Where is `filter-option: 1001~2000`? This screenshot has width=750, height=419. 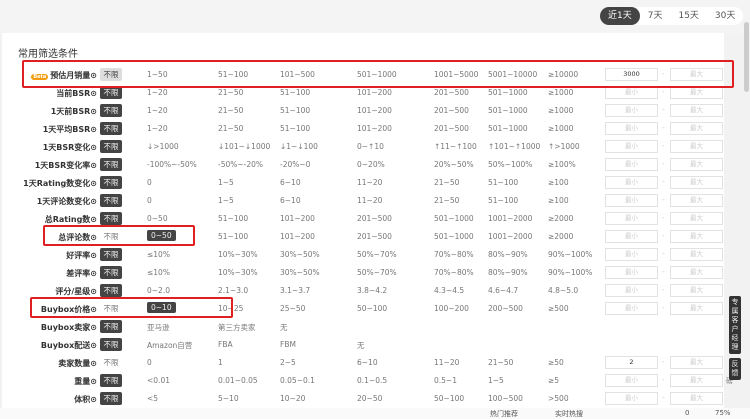
filter-option: 1001~2000 is located at coordinates (510, 218).